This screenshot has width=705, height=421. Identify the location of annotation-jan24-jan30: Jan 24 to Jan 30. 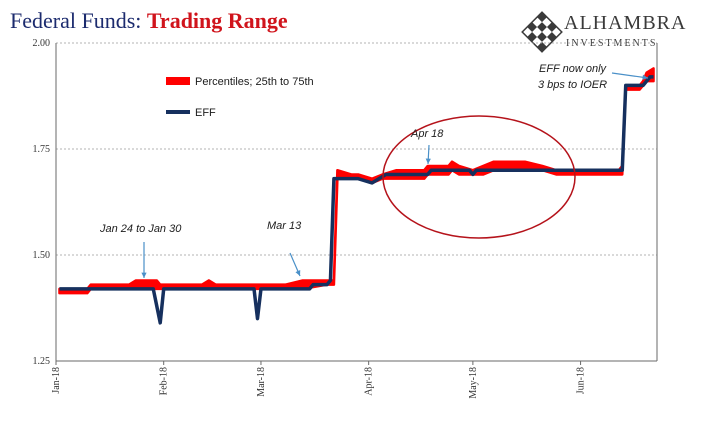
(140, 229).